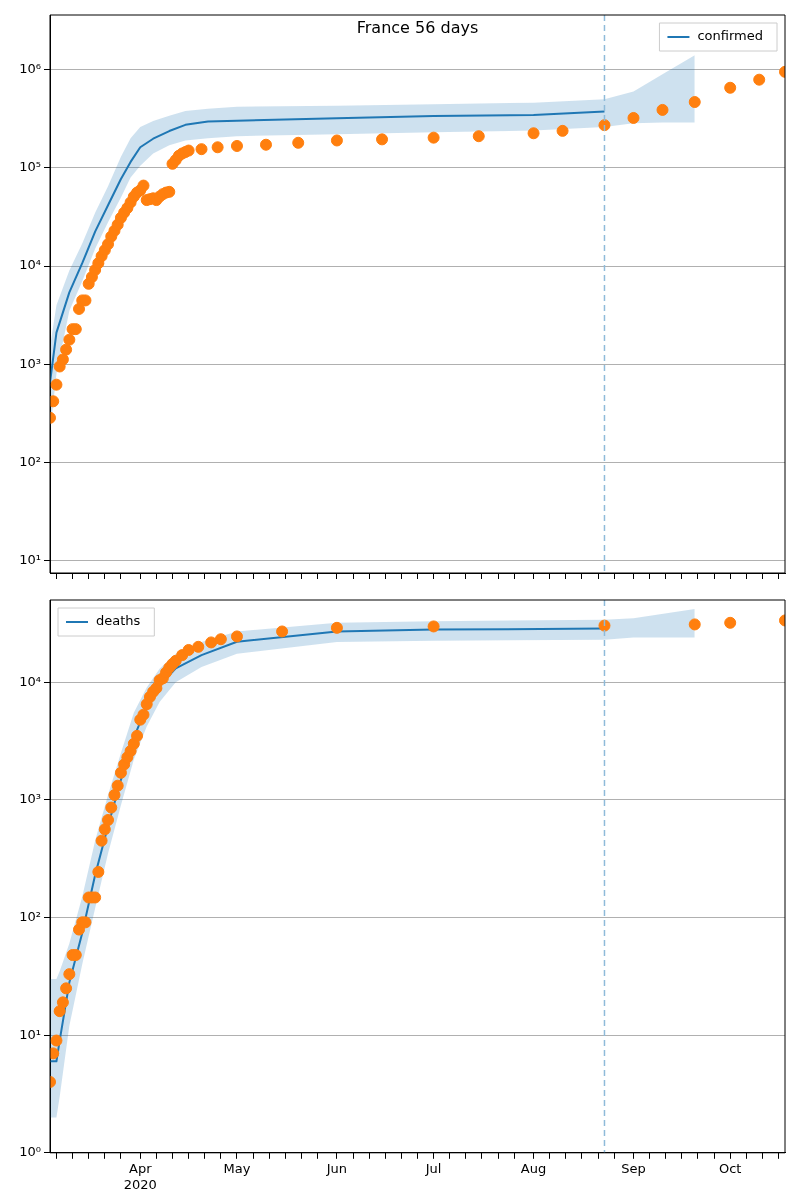 The height and width of the screenshot is (1200, 800). Describe the element at coordinates (336, 1168) in the screenshot. I see `x-tick-label: Jun` at that location.